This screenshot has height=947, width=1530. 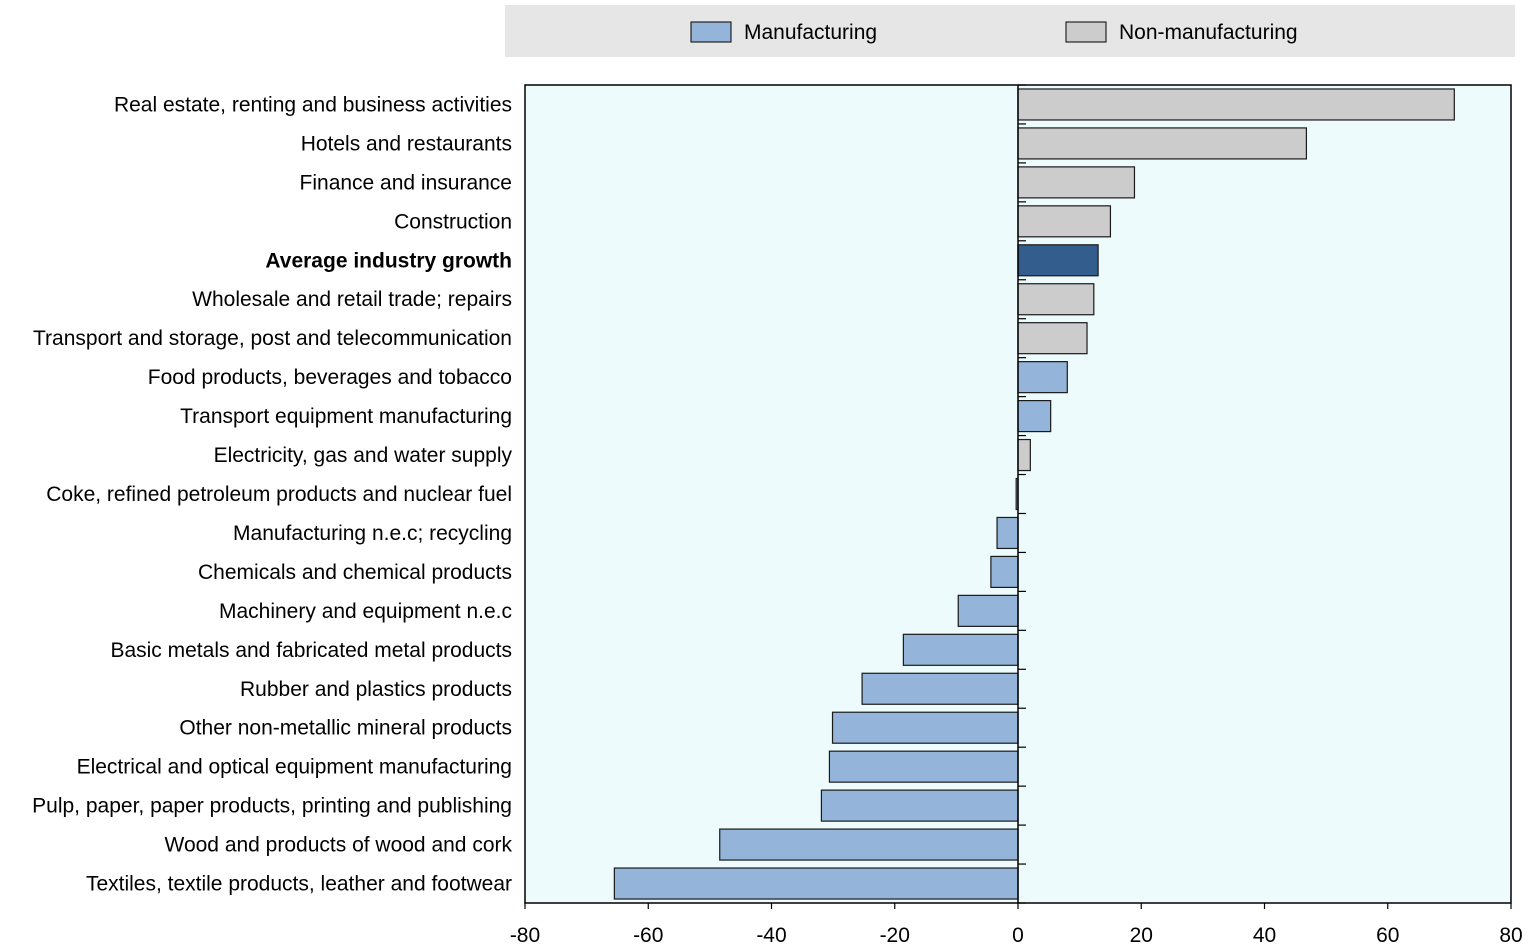 I want to click on category-label: Food products, beverages and tobacco, so click(x=330, y=377).